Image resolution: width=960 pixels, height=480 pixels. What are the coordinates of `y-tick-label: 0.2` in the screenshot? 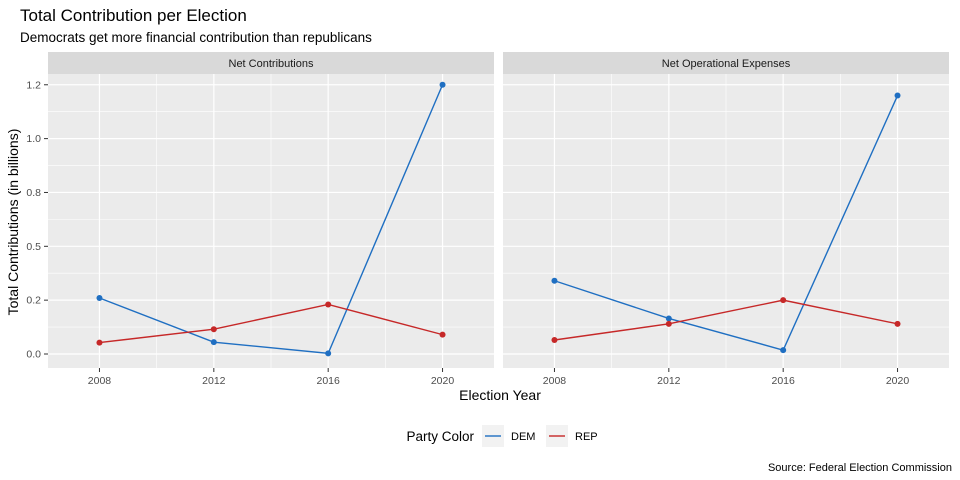 It's located at (33, 301).